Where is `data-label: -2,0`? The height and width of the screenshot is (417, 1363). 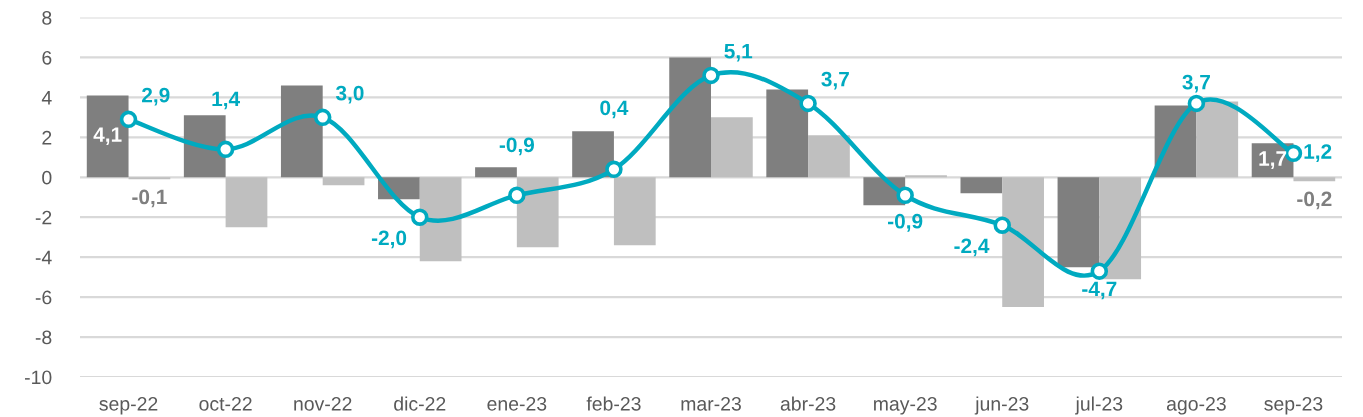
data-label: -2,0 is located at coordinates (389, 239).